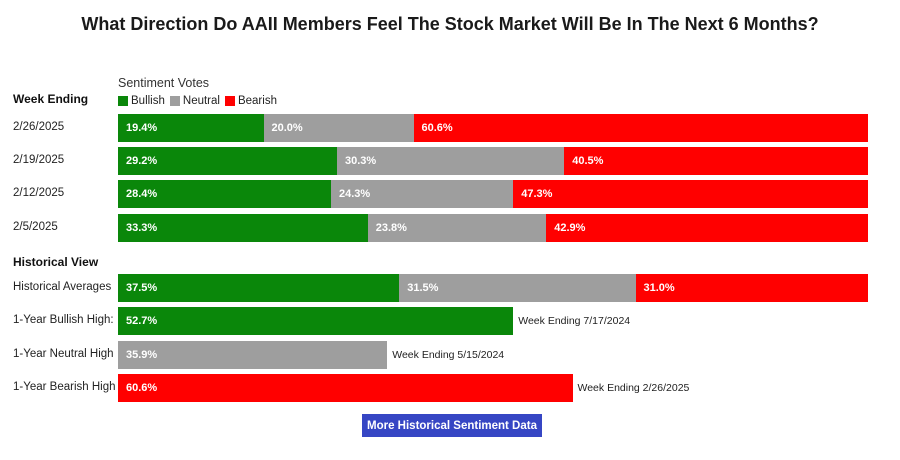  What do you see at coordinates (39, 193) in the screenshot?
I see `row-label-2-12-2025: 2/12/2025` at bounding box center [39, 193].